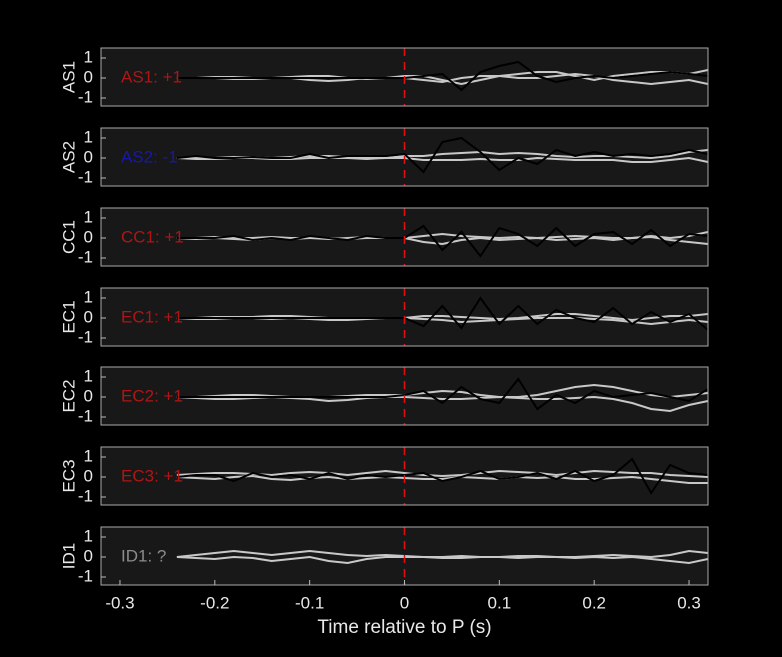 The height and width of the screenshot is (657, 782). Describe the element at coordinates (143, 555) in the screenshot. I see `annotation: ID1: ?` at that location.